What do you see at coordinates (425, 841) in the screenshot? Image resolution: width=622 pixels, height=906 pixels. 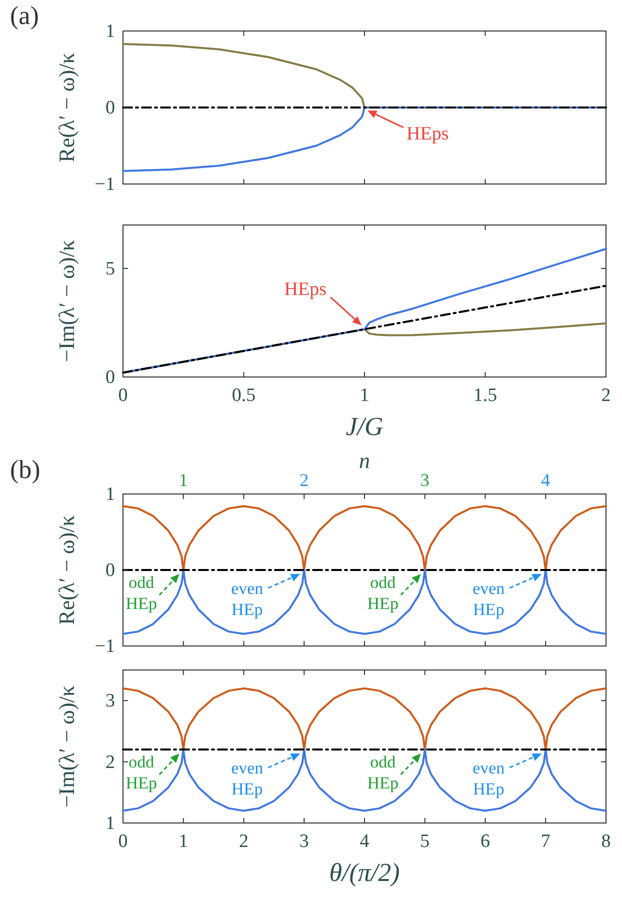 I see `x-tick-label: 5` at bounding box center [425, 841].